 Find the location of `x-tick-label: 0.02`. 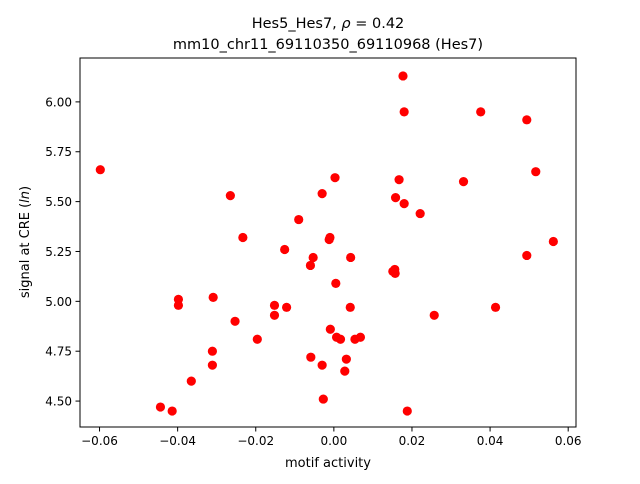

x-tick-label: 0.02 is located at coordinates (412, 441).